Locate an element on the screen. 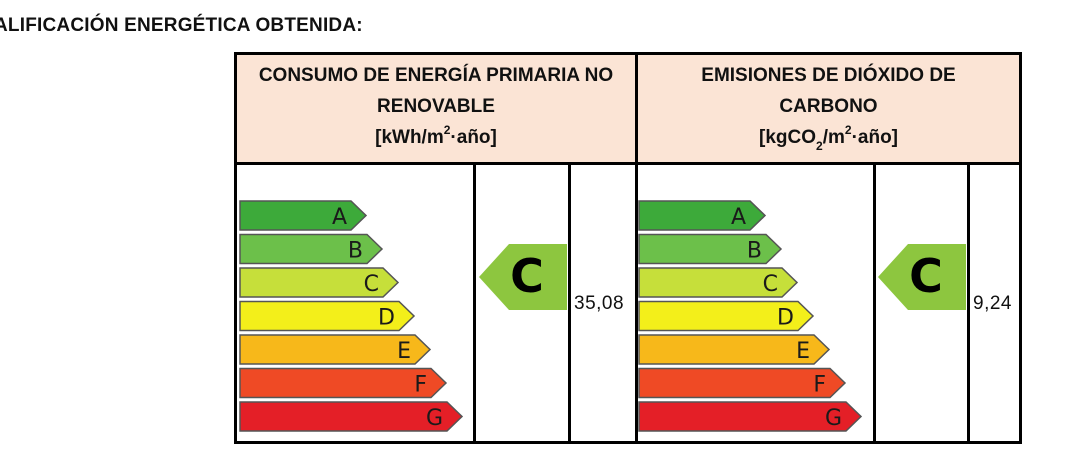 Image resolution: width=1080 pixels, height=458 pixels. emisiones-bar-label-c: C is located at coordinates (770, 284).